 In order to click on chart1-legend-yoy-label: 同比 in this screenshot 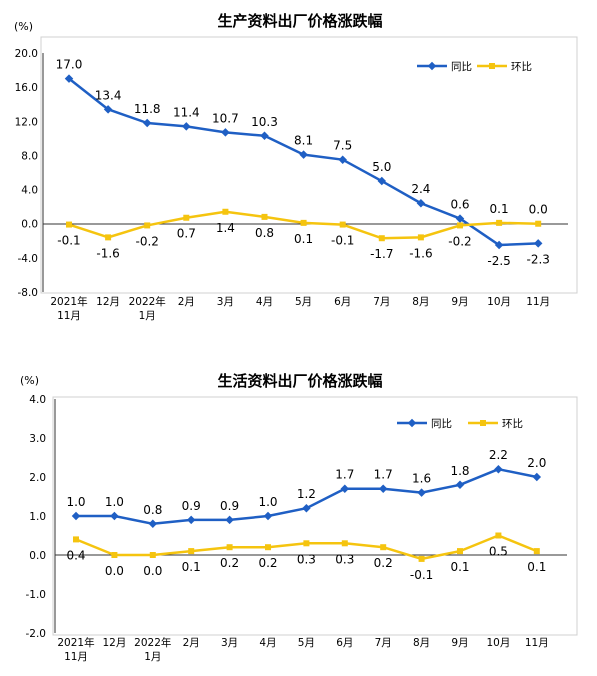, I will do `click(461, 66)`.